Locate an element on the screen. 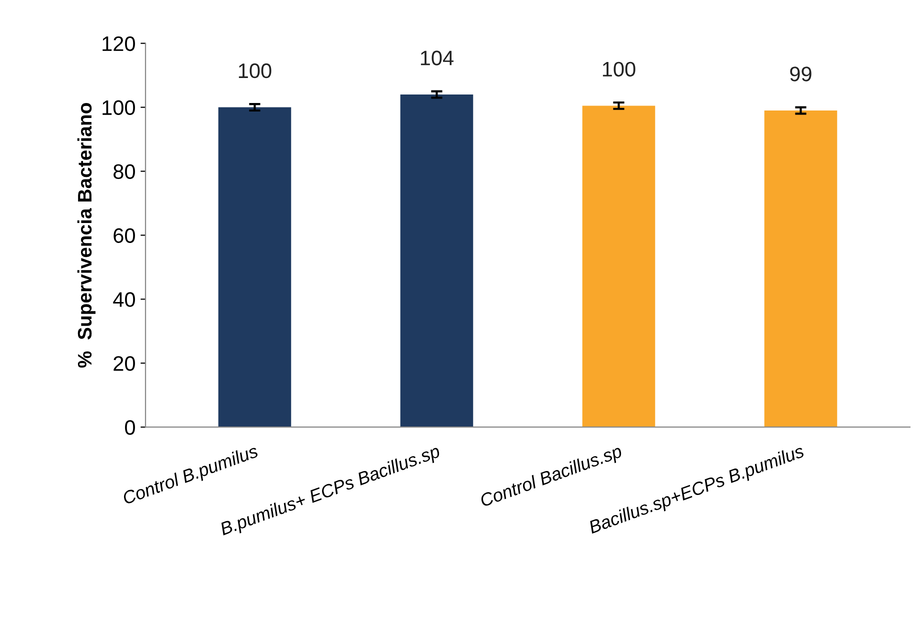 The height and width of the screenshot is (619, 921). data-label: 99 is located at coordinates (801, 74).